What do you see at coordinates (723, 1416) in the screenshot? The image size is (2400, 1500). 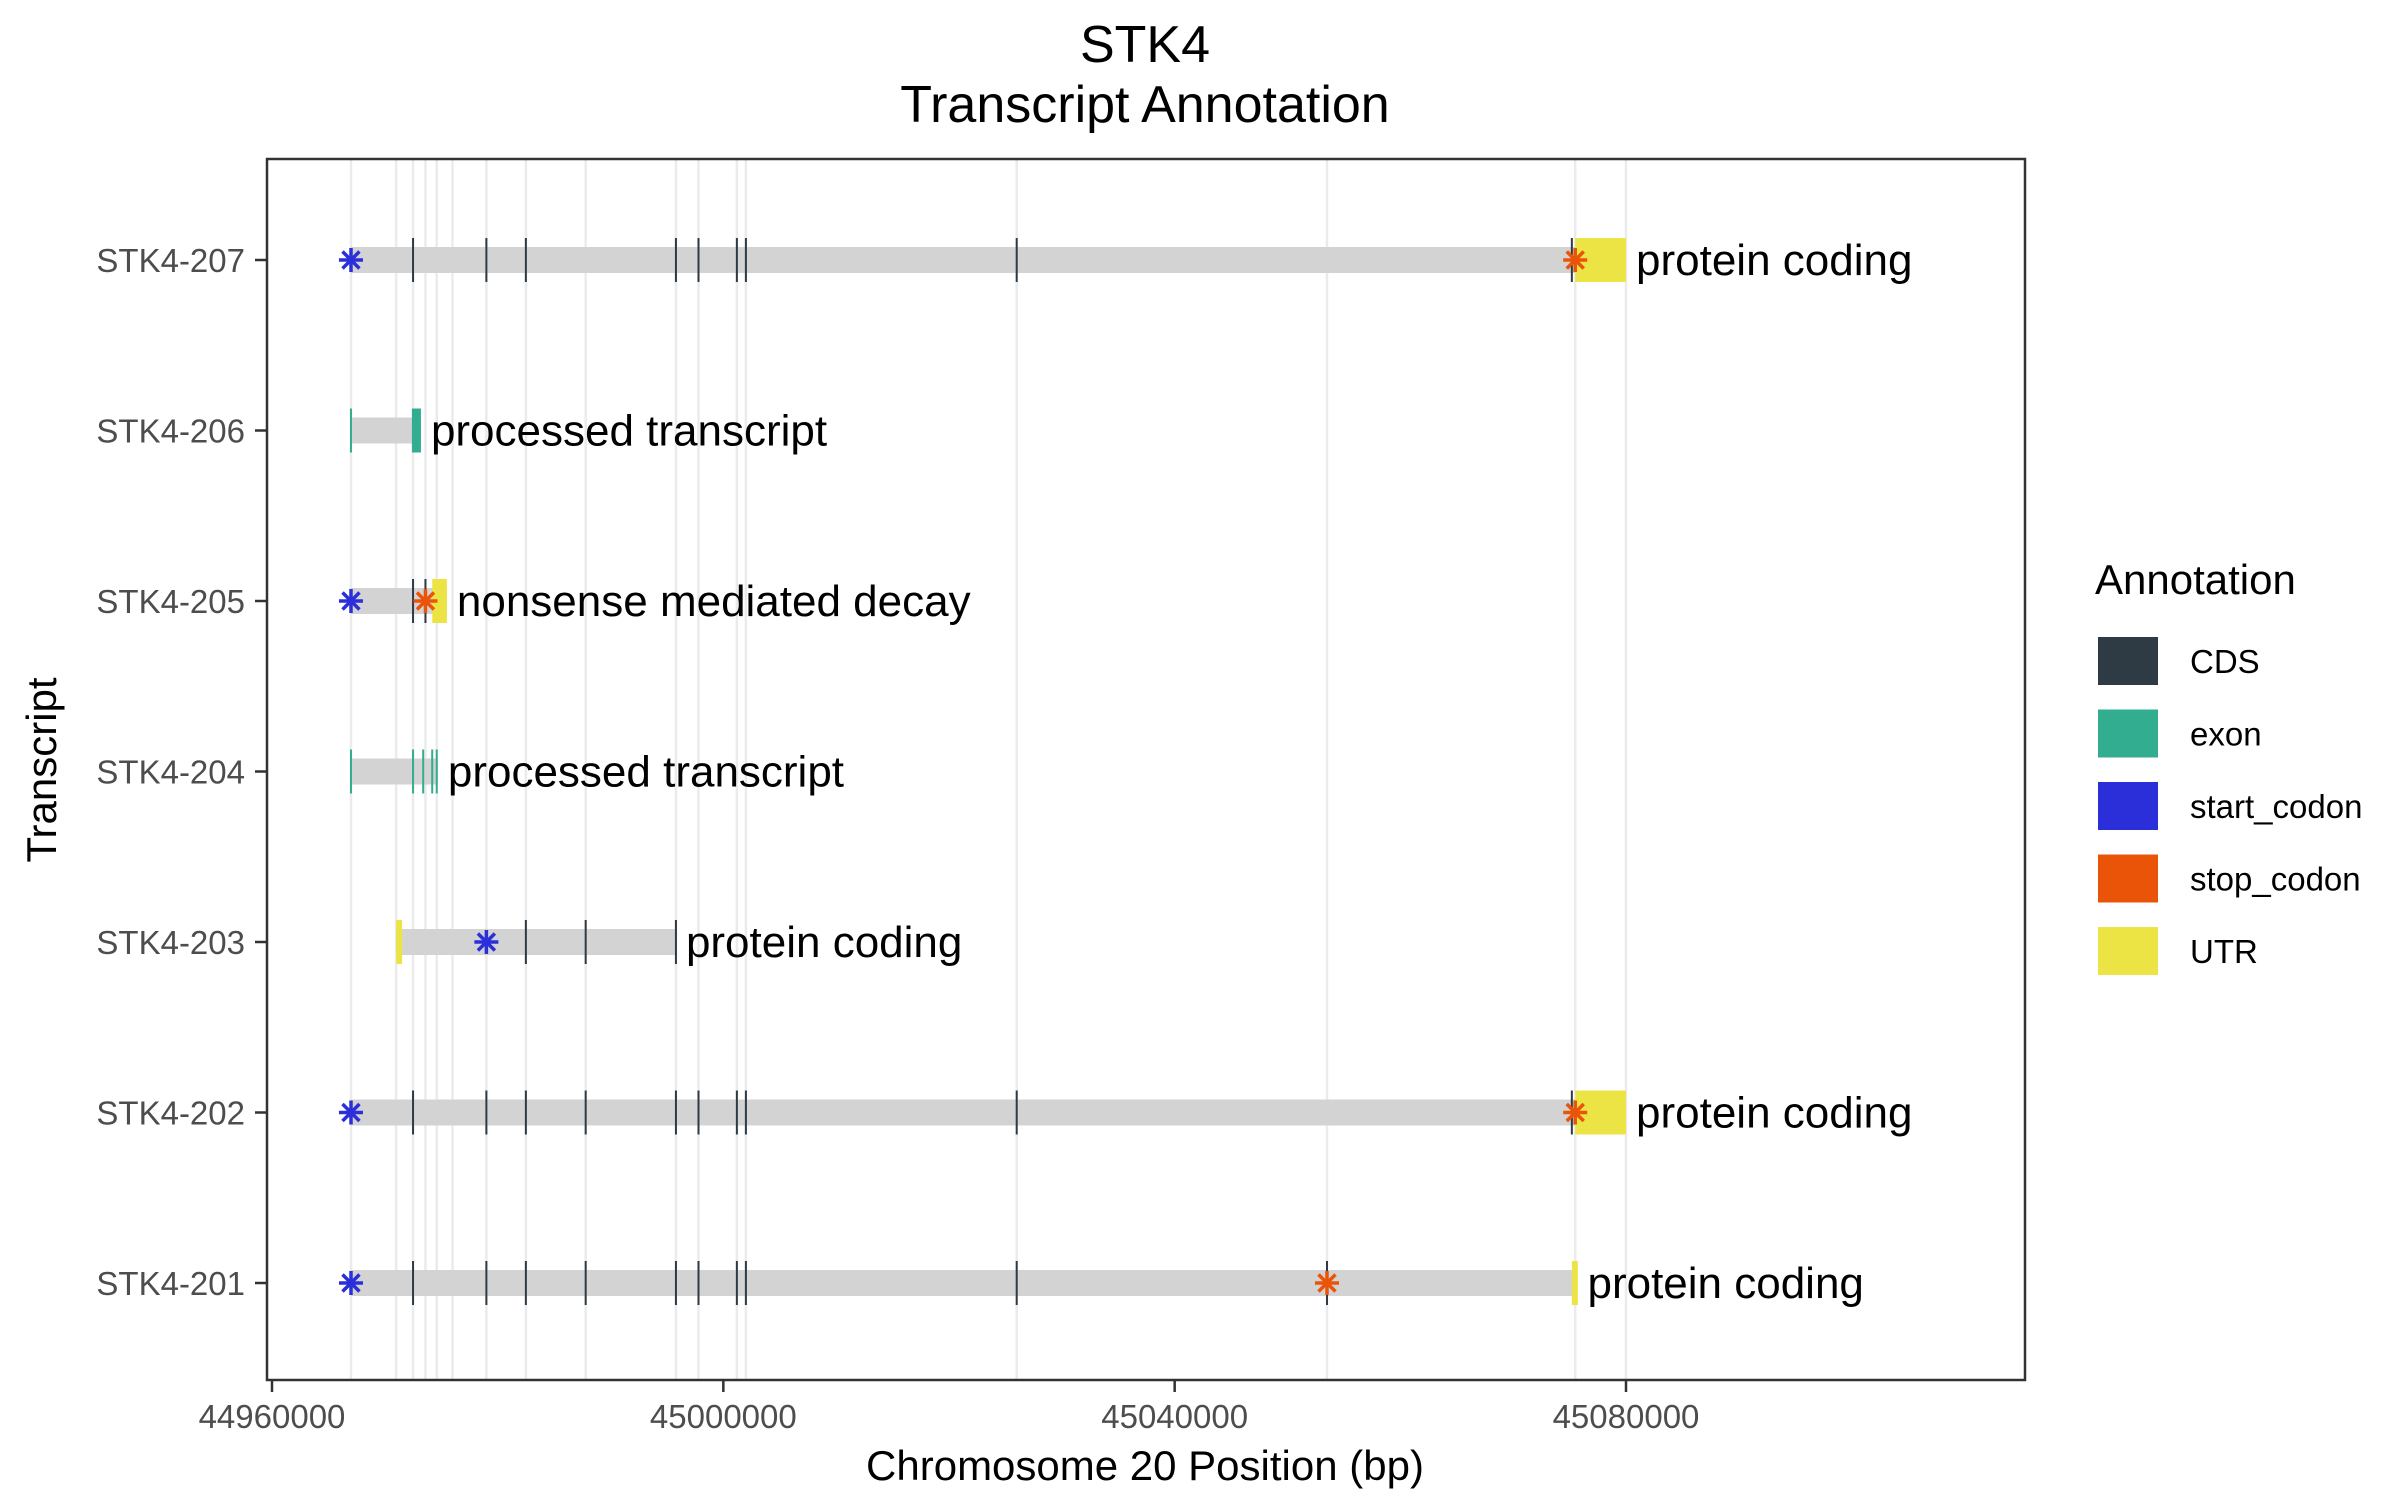 I see `x-tick-label: 45000000` at bounding box center [723, 1416].